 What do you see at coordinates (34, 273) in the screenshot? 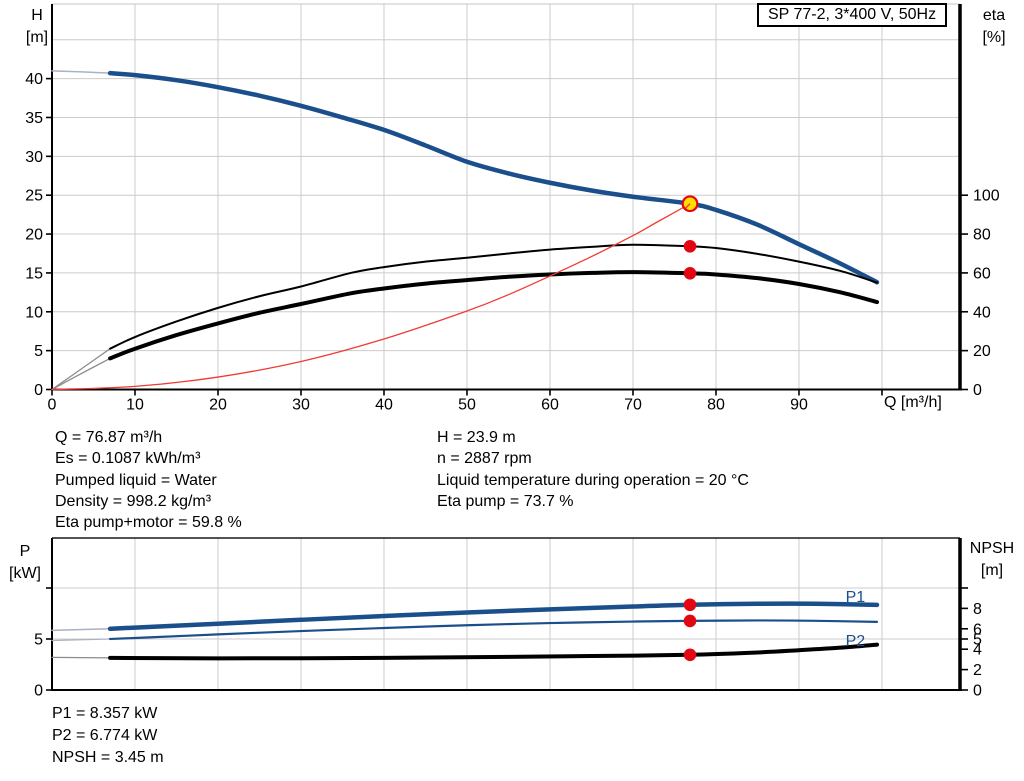
I see `svg-text: 15` at bounding box center [34, 273].